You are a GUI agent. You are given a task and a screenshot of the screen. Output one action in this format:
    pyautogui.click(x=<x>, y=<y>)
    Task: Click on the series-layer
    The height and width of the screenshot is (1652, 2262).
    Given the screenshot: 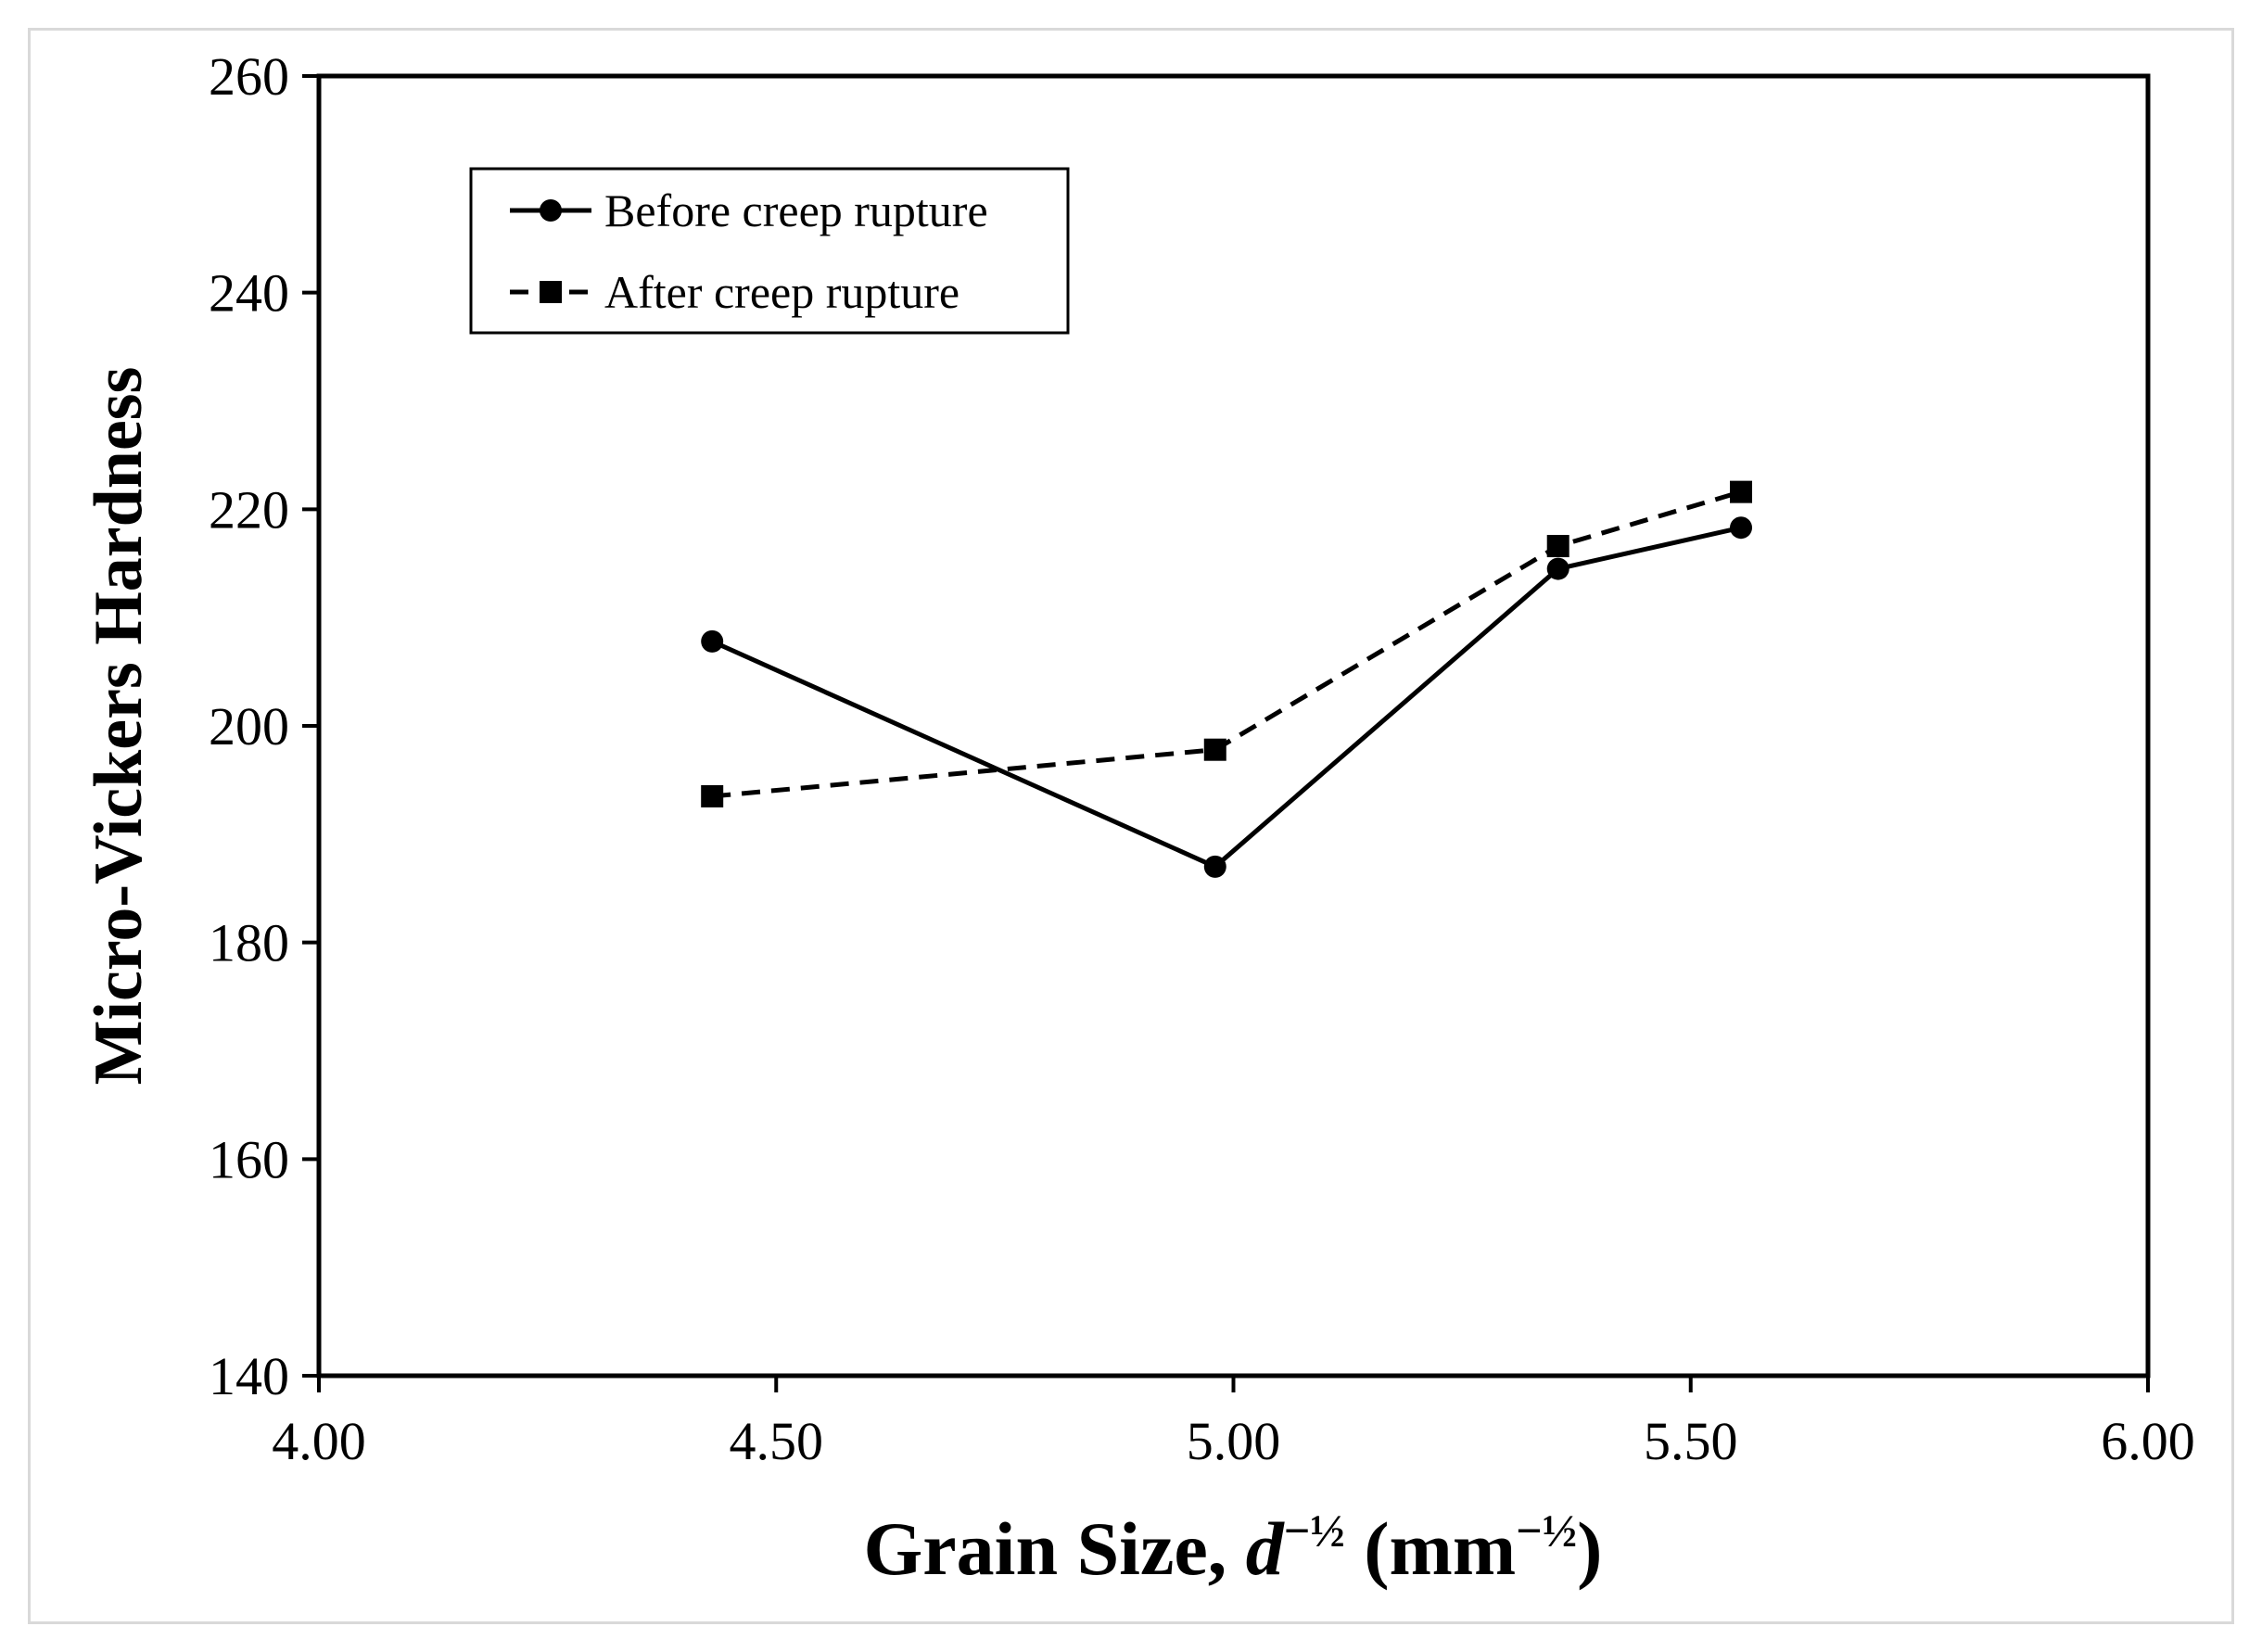 What is the action you would take?
    pyautogui.click(x=1227, y=679)
    